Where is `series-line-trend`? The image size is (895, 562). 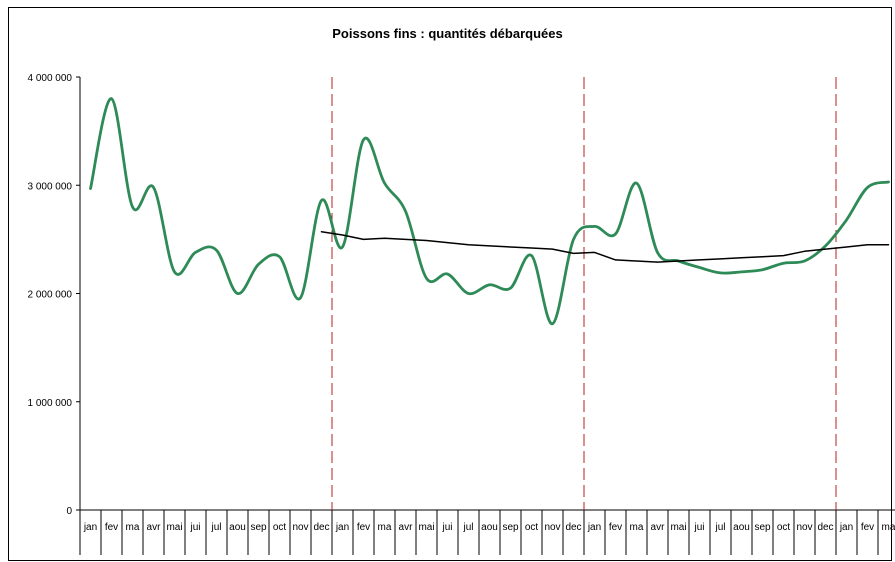
series-line-trend is located at coordinates (605, 247).